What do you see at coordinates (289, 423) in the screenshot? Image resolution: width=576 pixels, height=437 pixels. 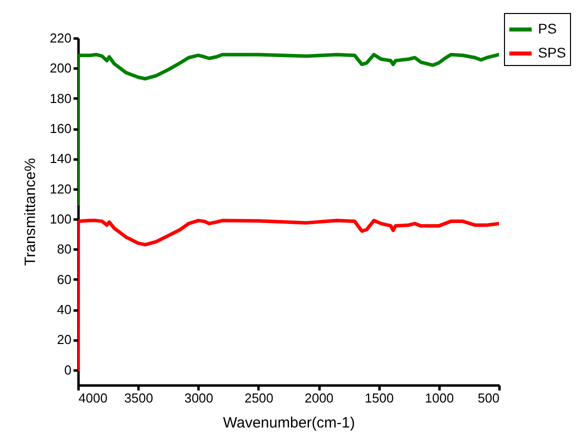 I see `x-axis-title: Wavenumber(cm-1)` at bounding box center [289, 423].